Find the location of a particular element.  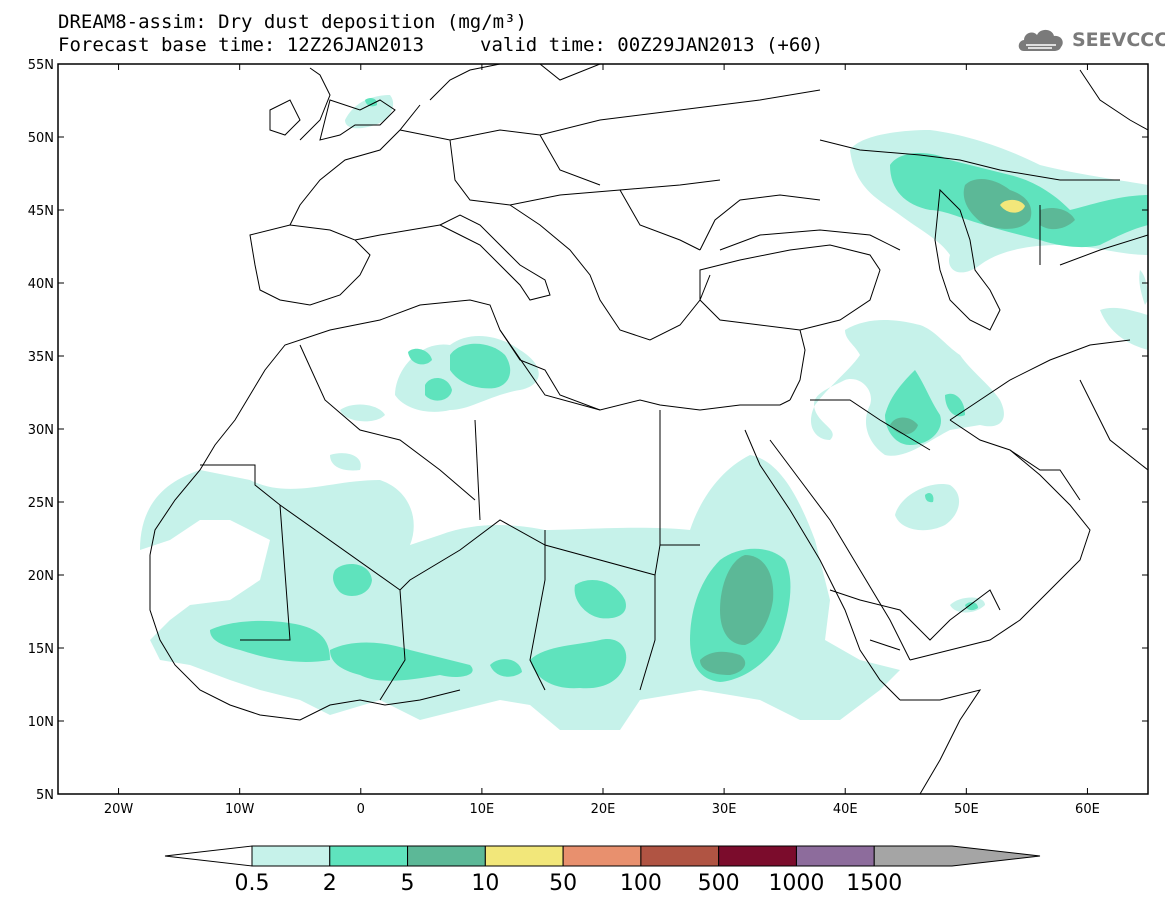

lat-label: 30N is located at coordinates (41, 430).